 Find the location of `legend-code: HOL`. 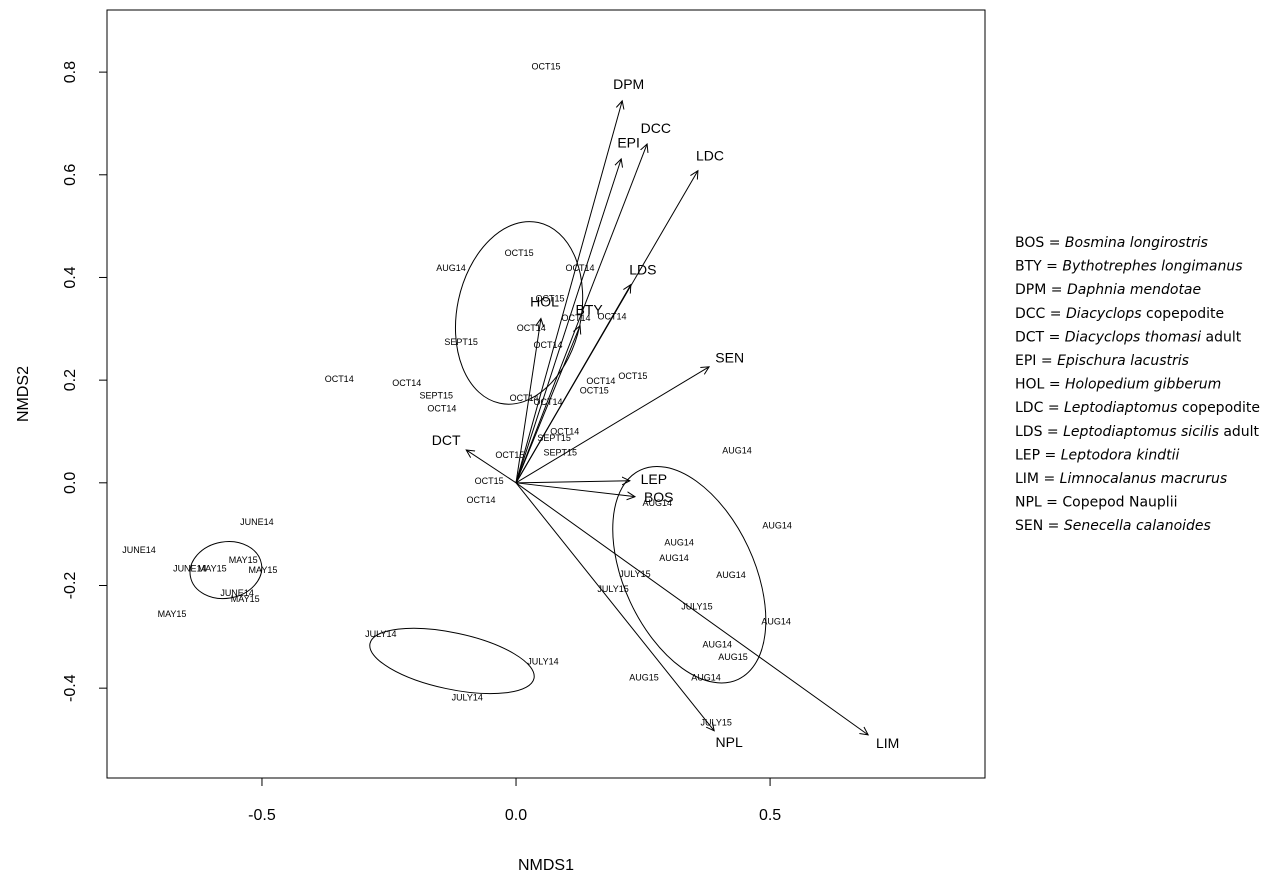

legend-code: HOL is located at coordinates (1030, 385).